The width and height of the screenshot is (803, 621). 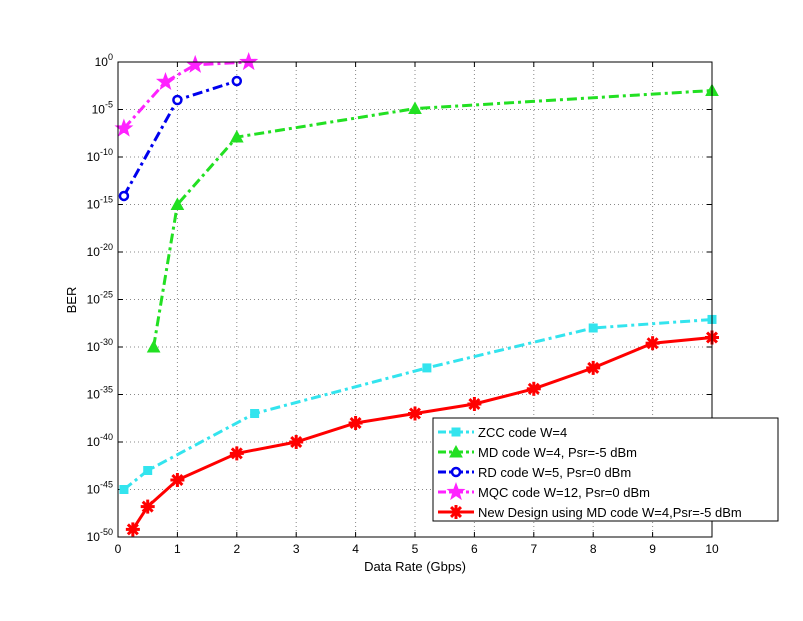 What do you see at coordinates (71, 300) in the screenshot?
I see `y-axis-label: BER` at bounding box center [71, 300].